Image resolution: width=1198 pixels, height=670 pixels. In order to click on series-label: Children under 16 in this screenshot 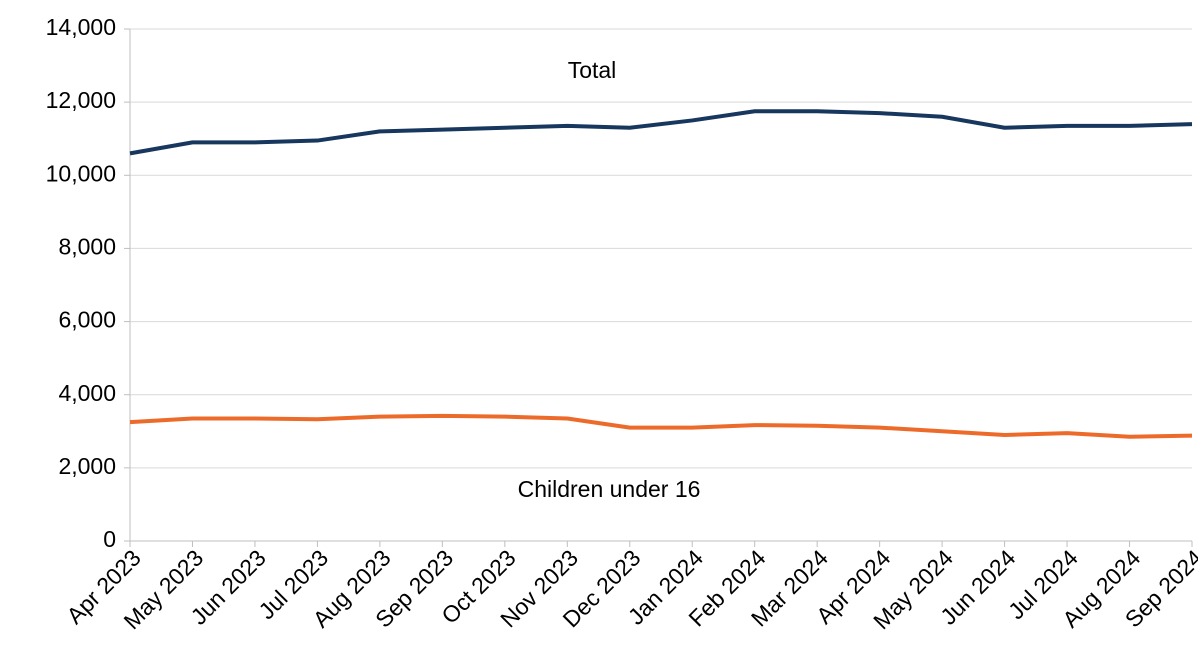, I will do `click(609, 489)`.